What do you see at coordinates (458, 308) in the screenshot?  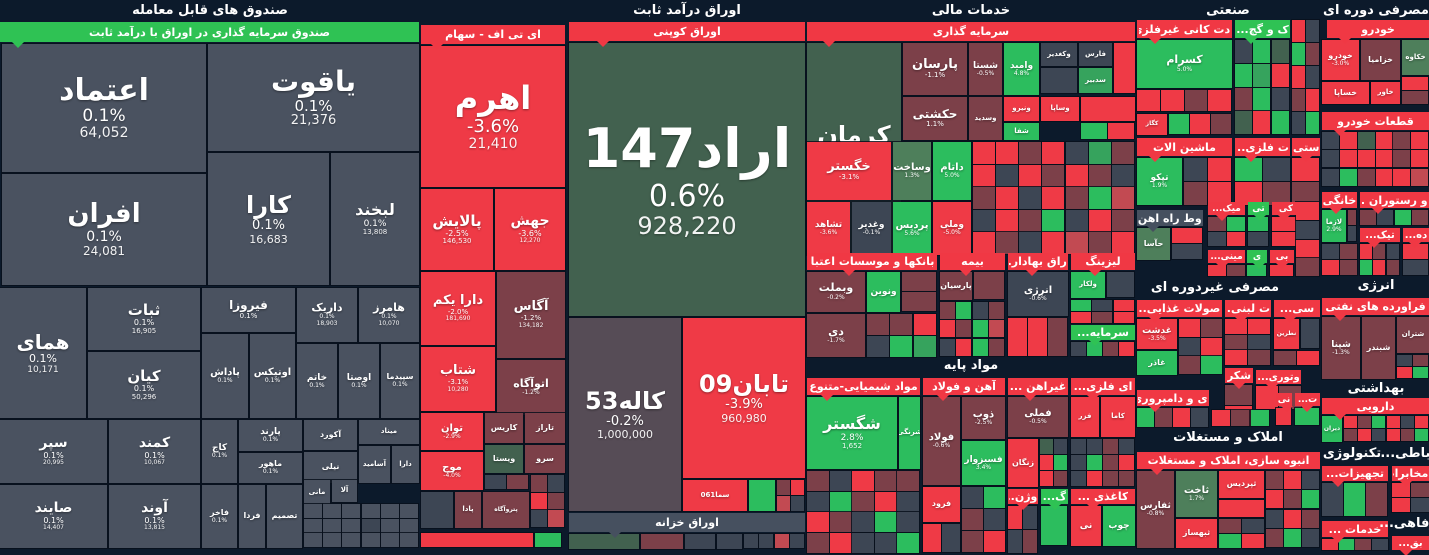 I see `tile-دارا یکم: دارا یکم -2.0% 181,690` at bounding box center [458, 308].